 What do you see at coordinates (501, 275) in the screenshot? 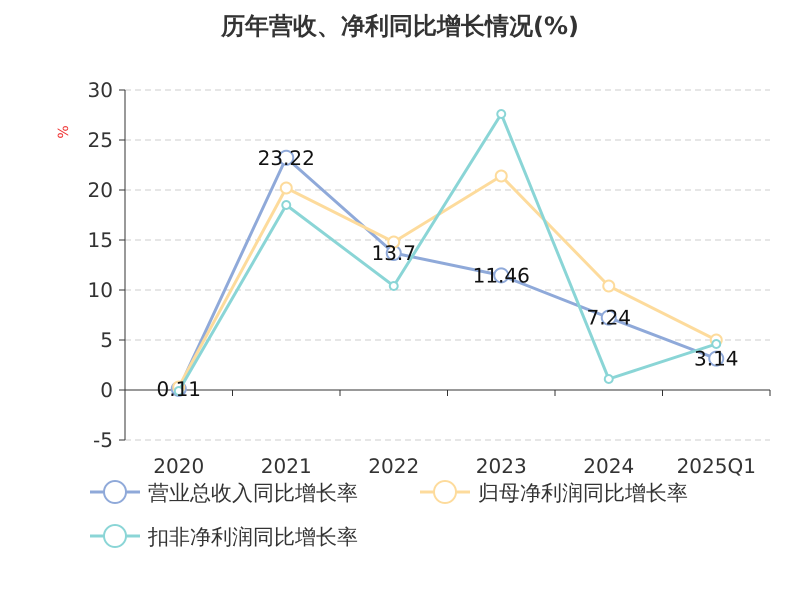
I see `data-label: 11.46` at bounding box center [501, 275].